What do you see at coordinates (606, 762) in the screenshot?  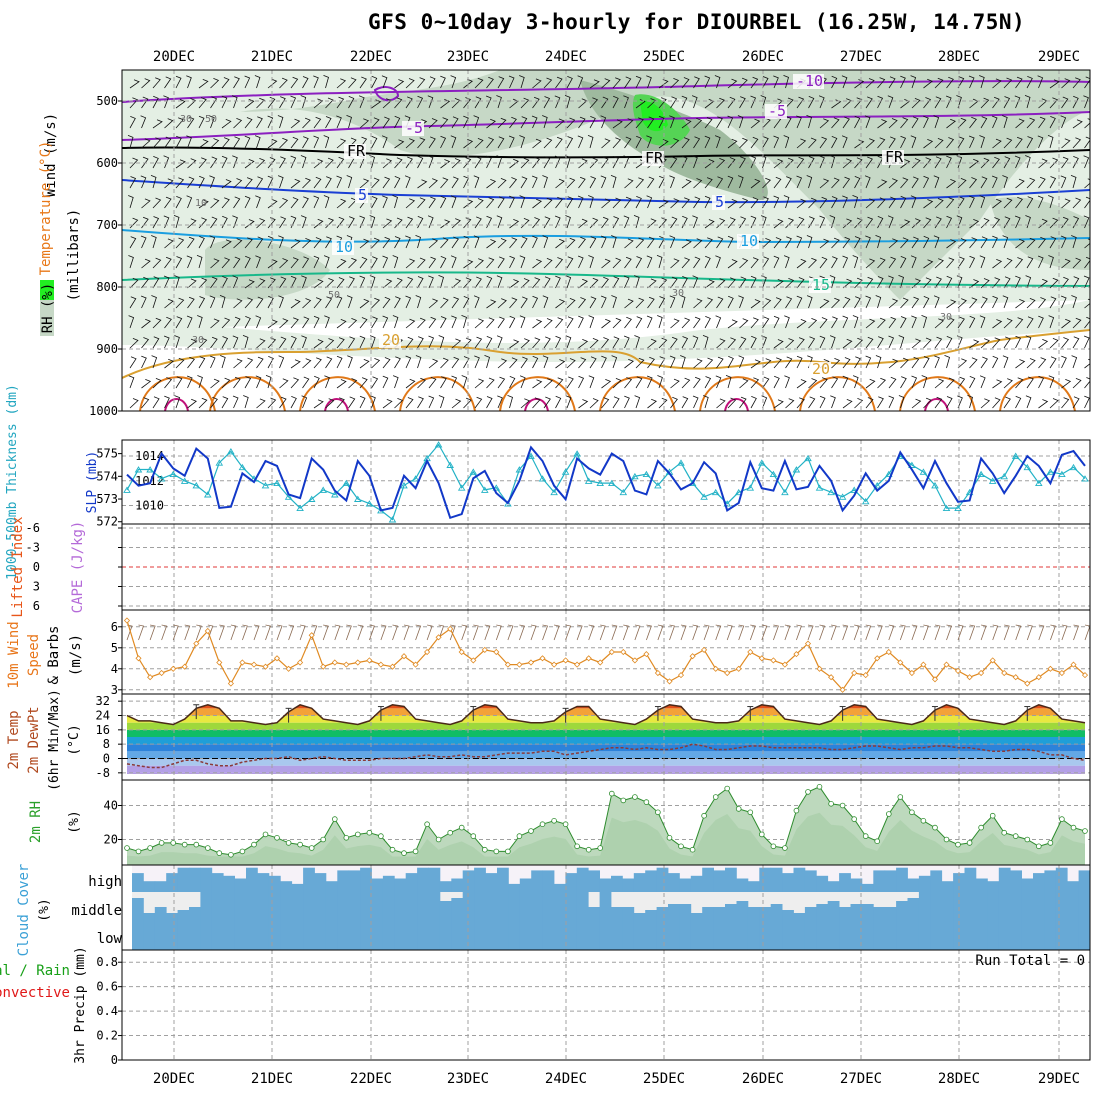 I see `temperature-band` at bounding box center [606, 762].